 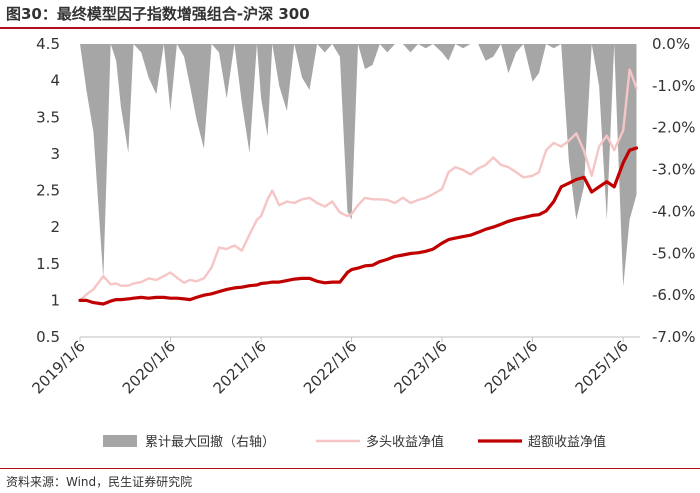 What do you see at coordinates (330, 367) in the screenshot?
I see `x-tick-label: 2022/1/6` at bounding box center [330, 367].